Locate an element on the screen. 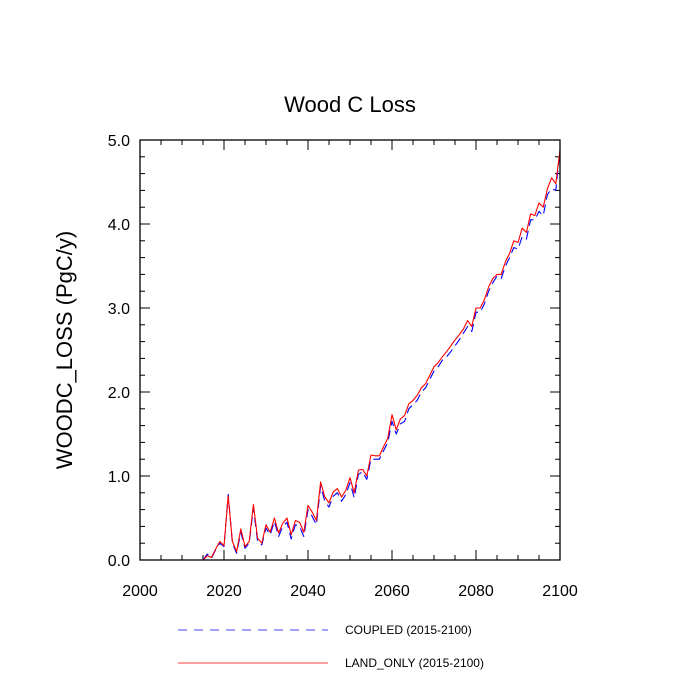 This screenshot has width=700, height=700. x-tick-label: 2020 is located at coordinates (224, 591).